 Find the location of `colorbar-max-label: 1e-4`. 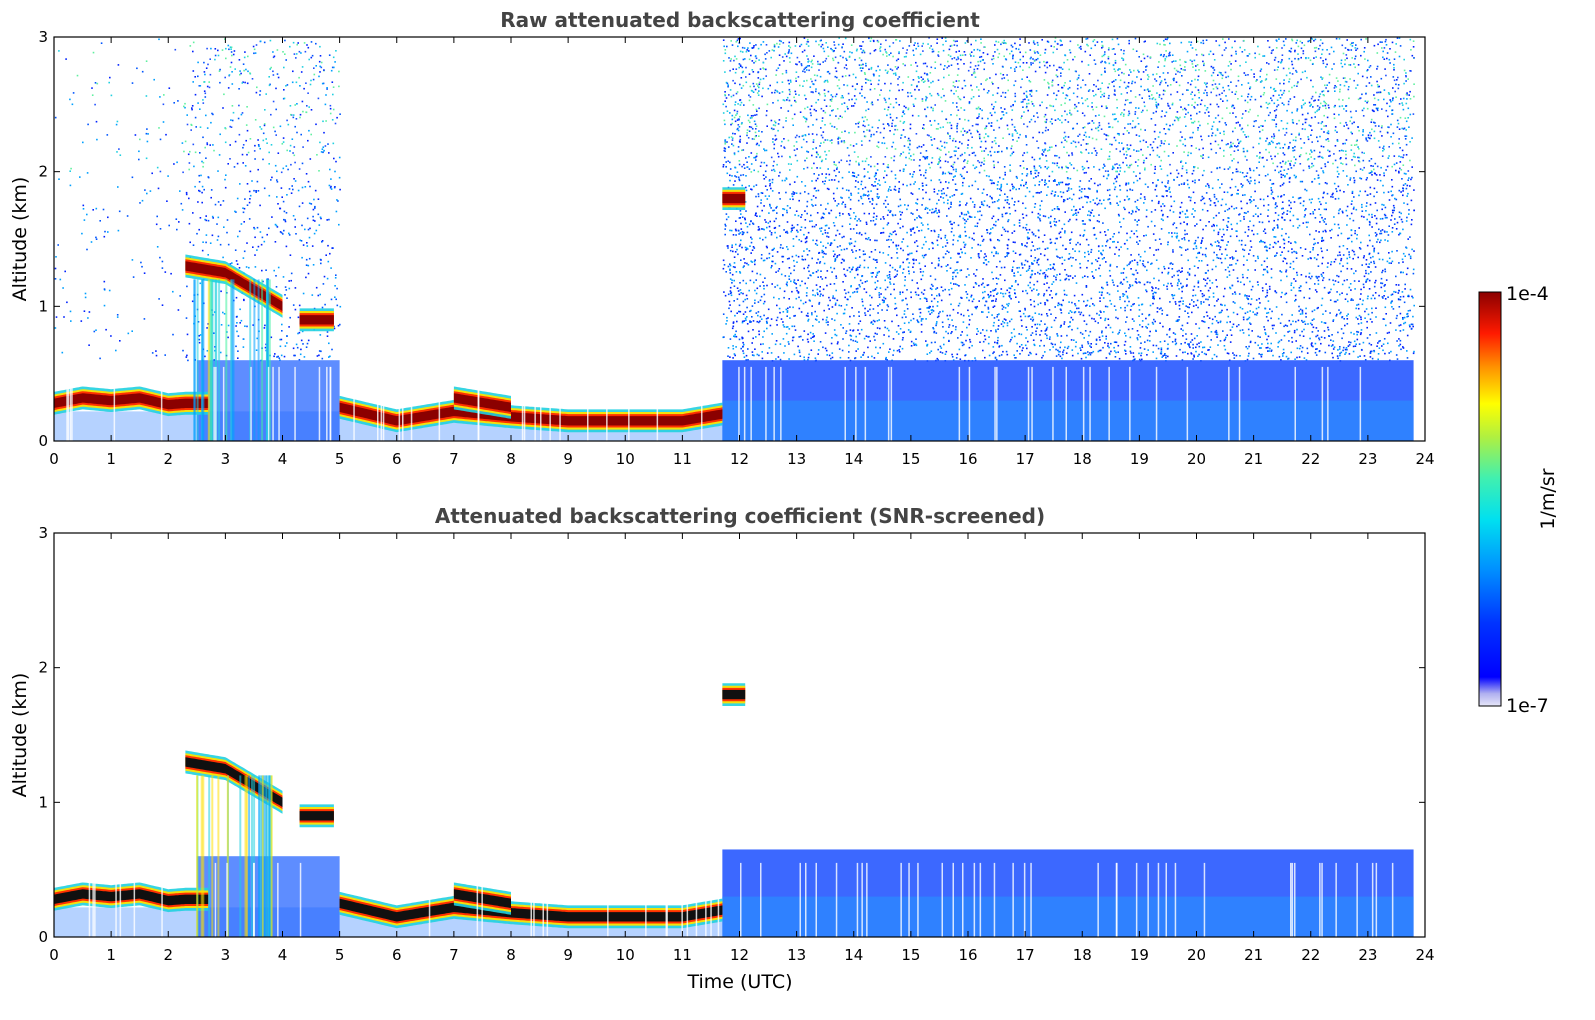

colorbar-max-label: 1e-4 is located at coordinates (1527, 294).